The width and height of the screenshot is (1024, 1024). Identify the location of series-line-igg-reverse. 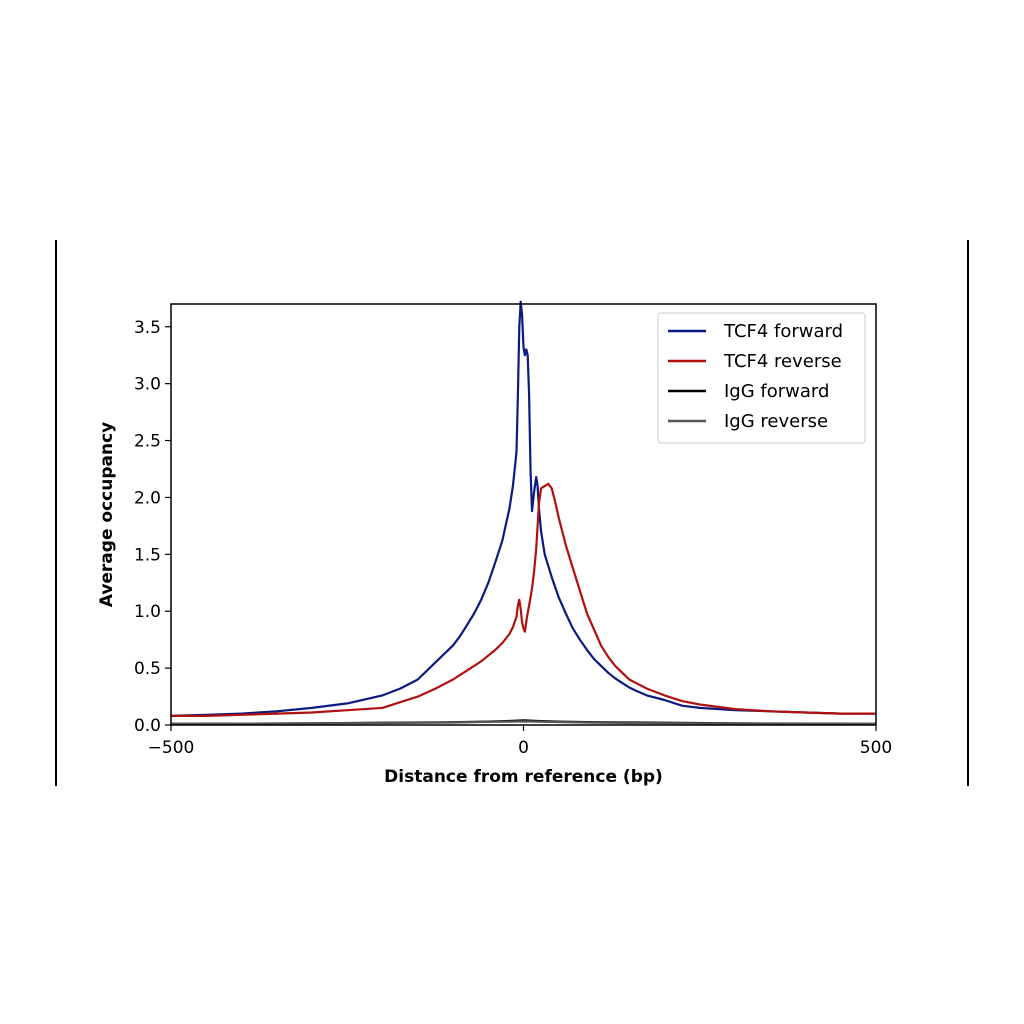
(523, 722).